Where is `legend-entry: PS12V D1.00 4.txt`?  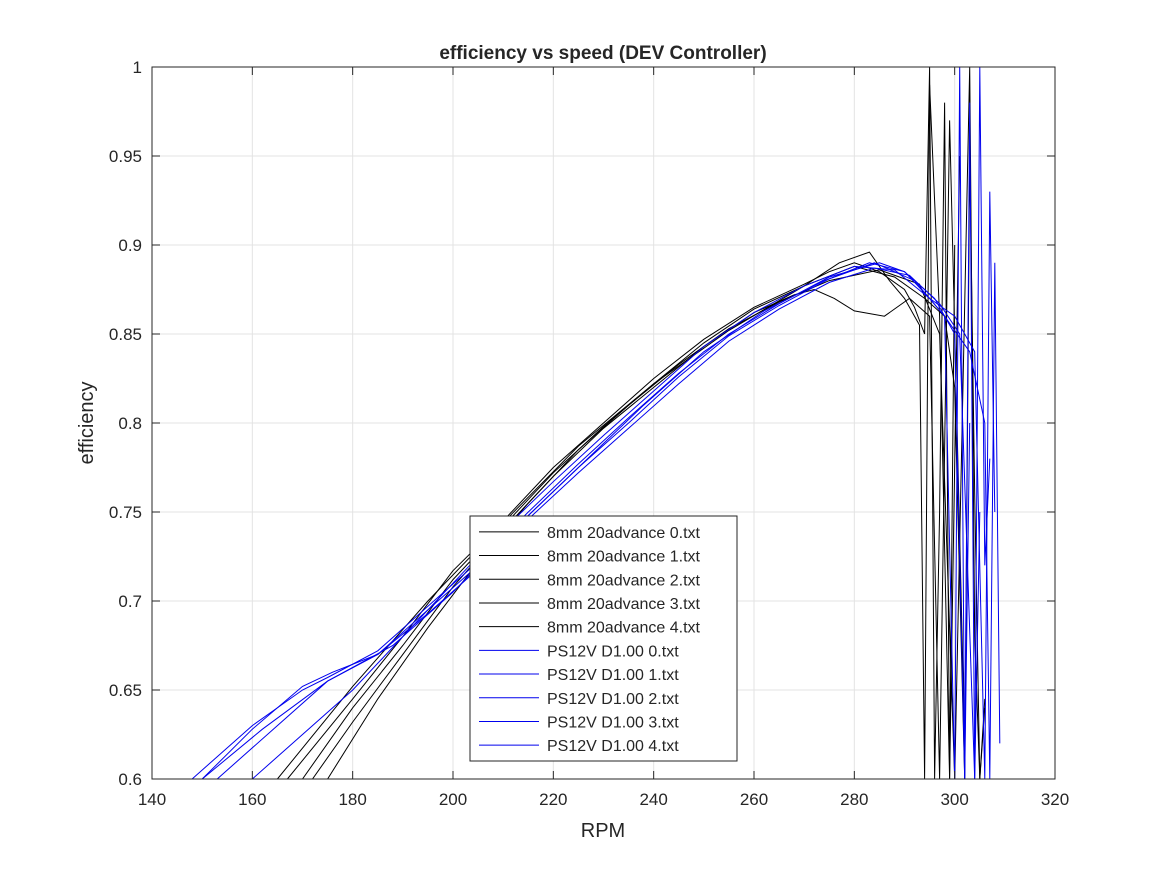 legend-entry: PS12V D1.00 4.txt is located at coordinates (613, 746).